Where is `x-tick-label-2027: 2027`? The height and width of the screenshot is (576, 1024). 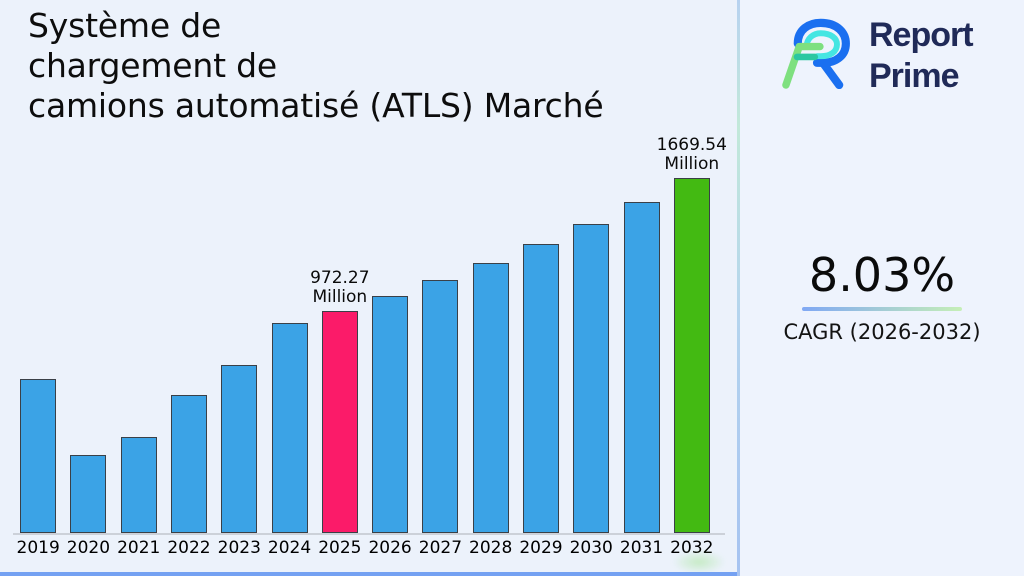
x-tick-label-2027: 2027 is located at coordinates (440, 548).